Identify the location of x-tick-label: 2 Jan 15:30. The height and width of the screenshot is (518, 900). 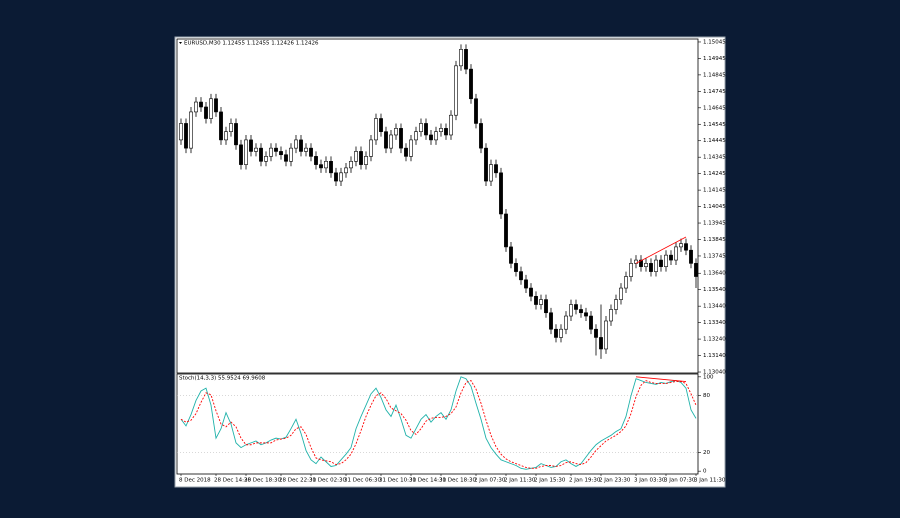
(550, 481).